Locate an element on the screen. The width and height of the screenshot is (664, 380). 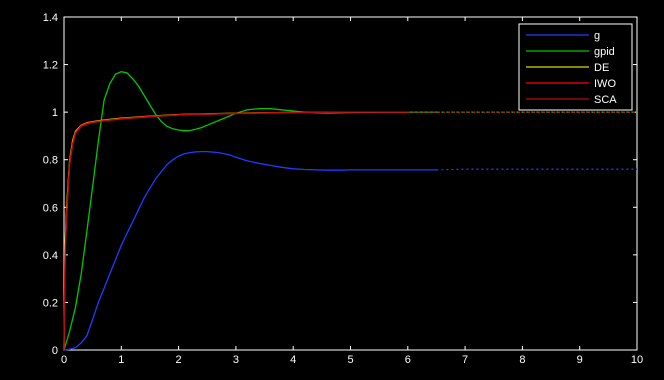
y-tick-label: 0.8 is located at coordinates (50, 161).